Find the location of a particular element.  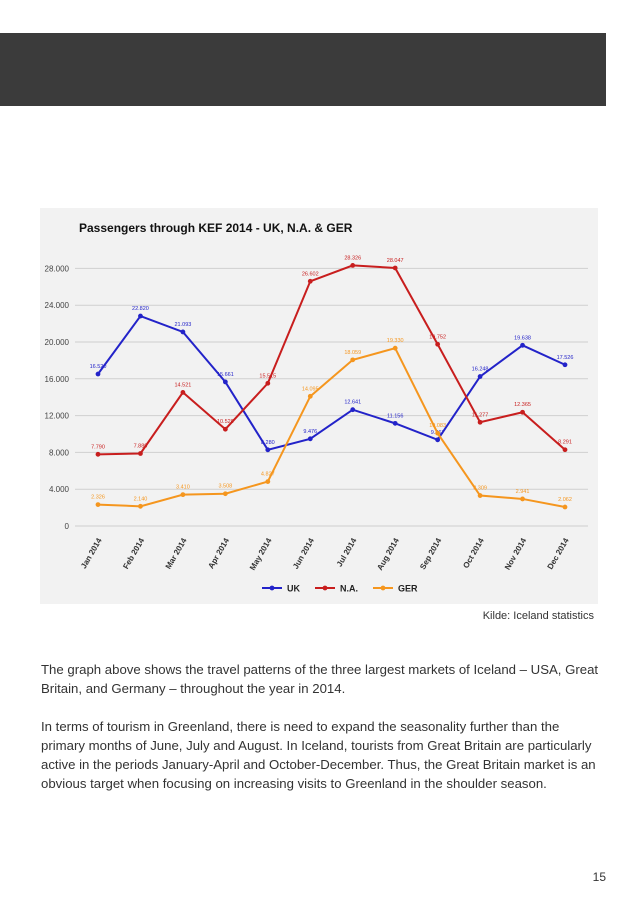

data-label: 3.410 is located at coordinates (183, 488).